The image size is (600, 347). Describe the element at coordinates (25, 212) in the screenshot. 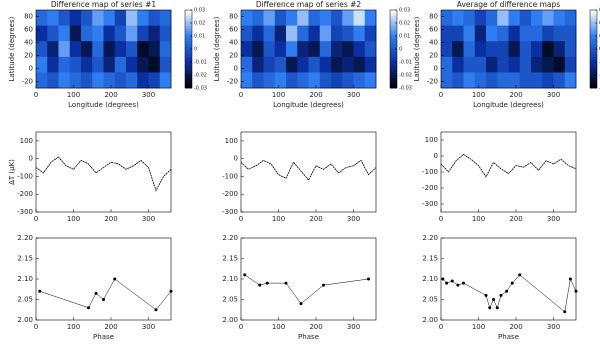

I see `y-tick-label: -300` at that location.